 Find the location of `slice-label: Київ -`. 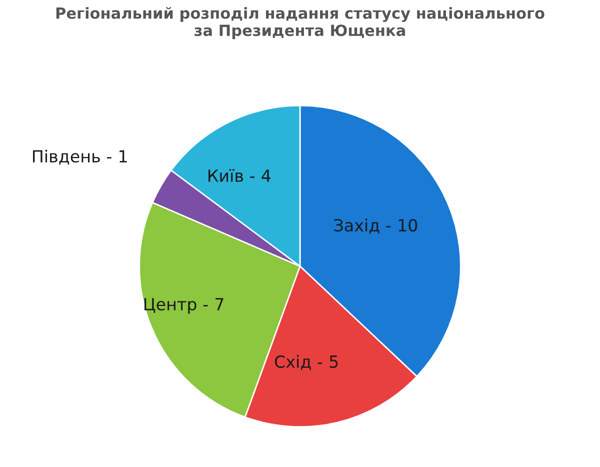

slice-label: Київ - is located at coordinates (231, 175).